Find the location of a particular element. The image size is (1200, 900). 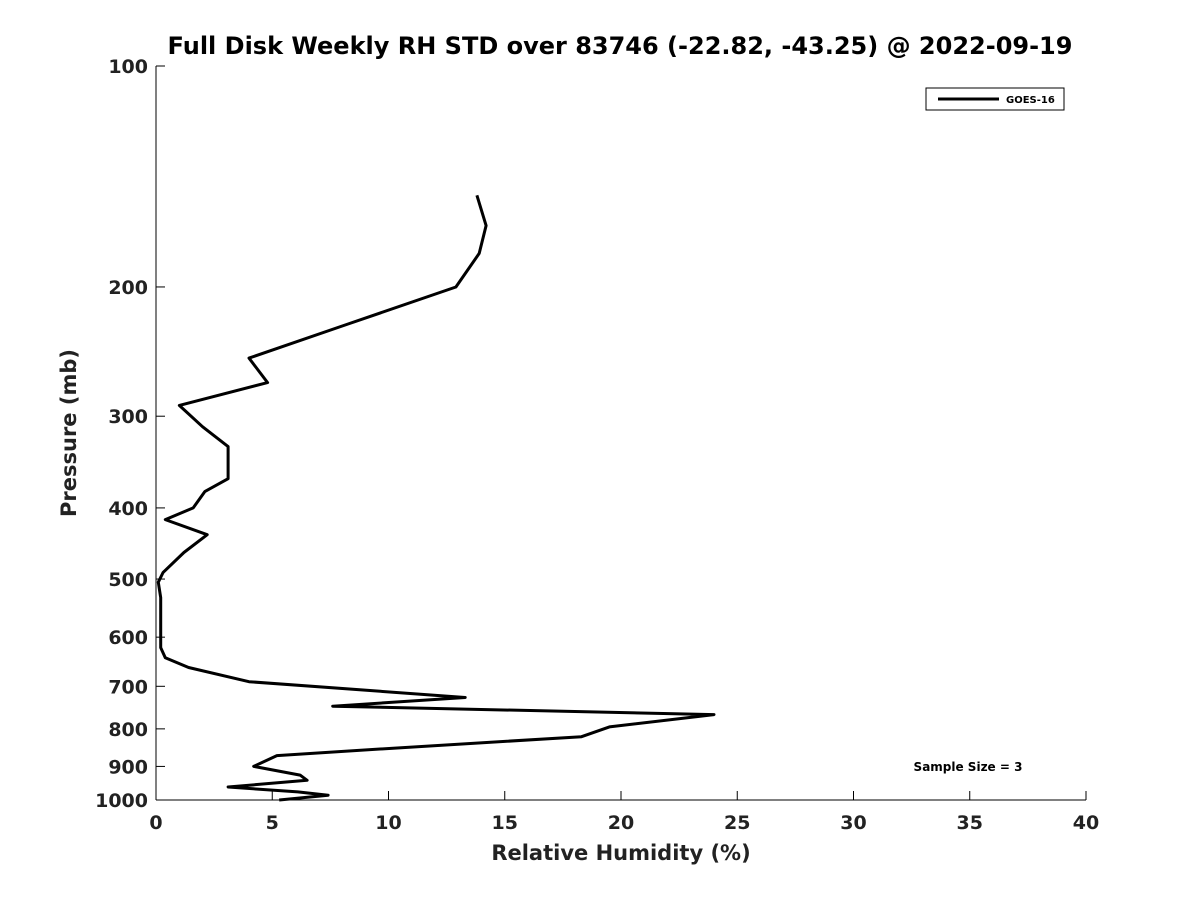

legend-entry-goes-16: GOES-16 is located at coordinates (1030, 100).